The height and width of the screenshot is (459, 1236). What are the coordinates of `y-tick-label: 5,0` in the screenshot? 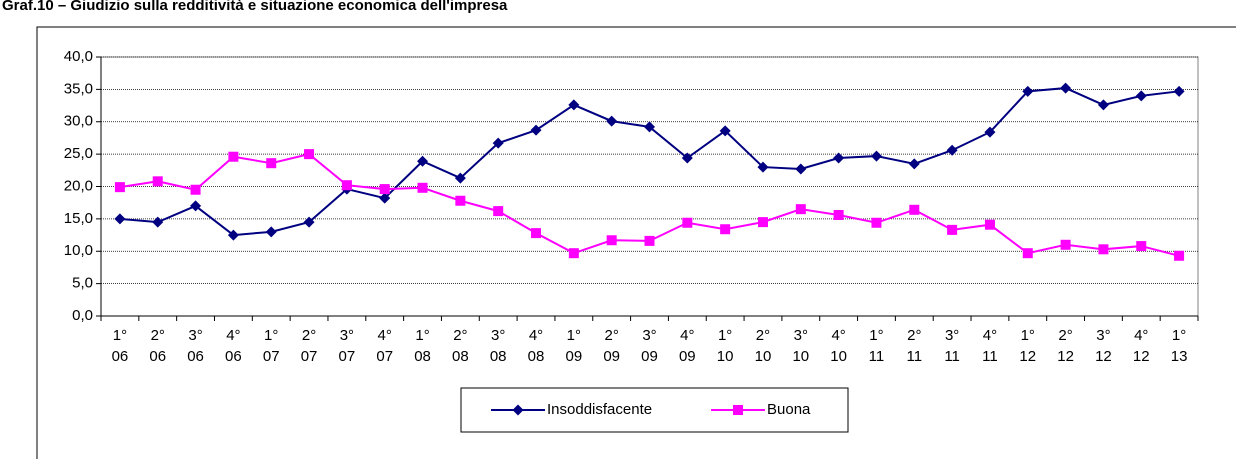 It's located at (82, 283).